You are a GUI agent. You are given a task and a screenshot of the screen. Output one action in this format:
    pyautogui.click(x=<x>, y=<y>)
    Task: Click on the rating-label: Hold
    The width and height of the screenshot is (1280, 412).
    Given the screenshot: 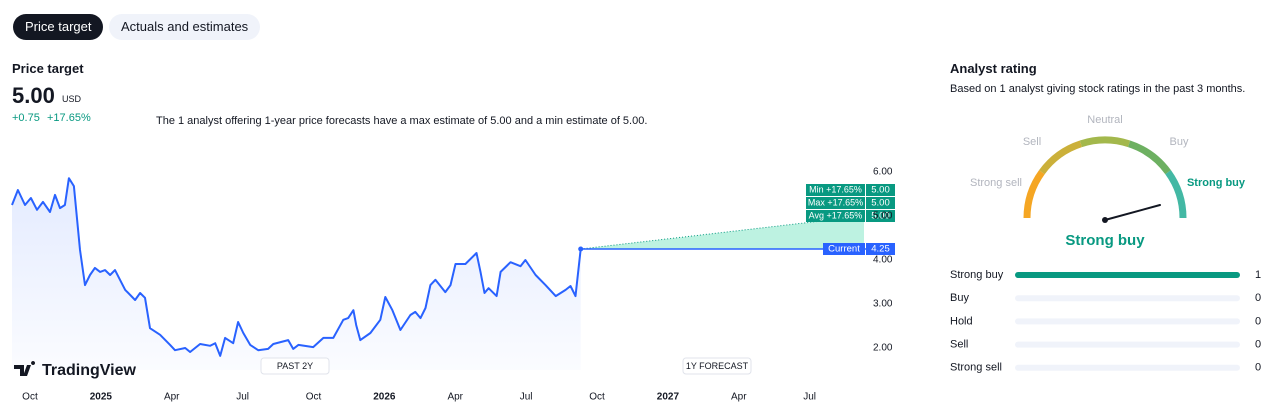 What is the action you would take?
    pyautogui.click(x=961, y=321)
    